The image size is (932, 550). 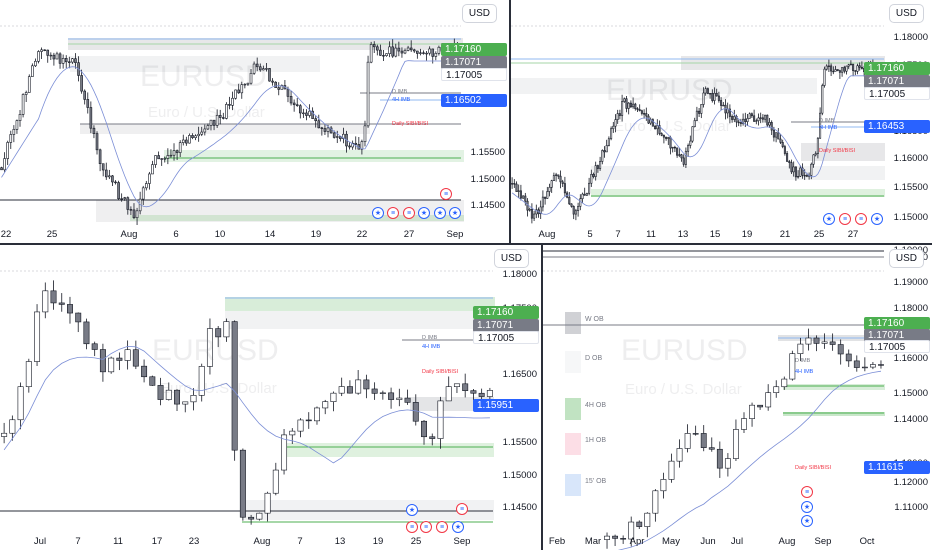 What do you see at coordinates (910, 37) in the screenshot?
I see `y-tick-label: 1.18000` at bounding box center [910, 37].